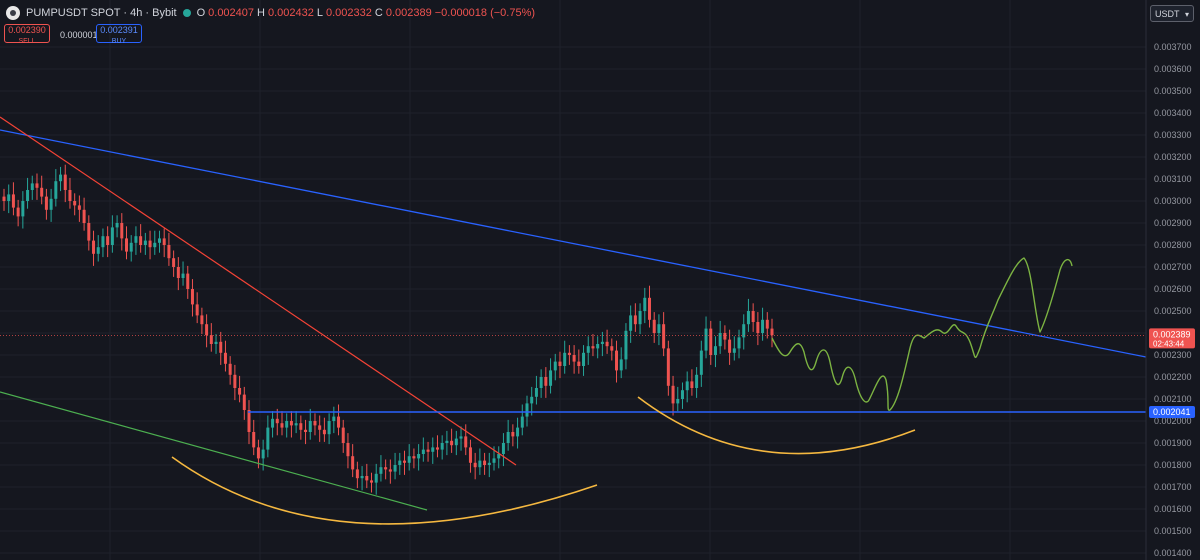 This screenshot has height=560, width=1200. Describe the element at coordinates (1173, 289) in the screenshot. I see `y-tick-label: 0.002600` at that location.